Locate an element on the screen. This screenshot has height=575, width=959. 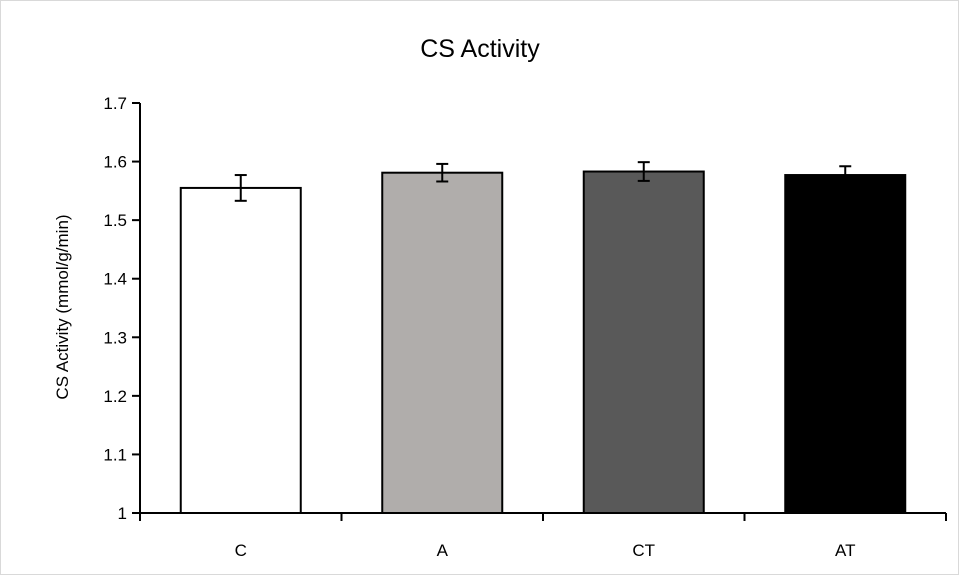
bar-ct is located at coordinates (643, 342).